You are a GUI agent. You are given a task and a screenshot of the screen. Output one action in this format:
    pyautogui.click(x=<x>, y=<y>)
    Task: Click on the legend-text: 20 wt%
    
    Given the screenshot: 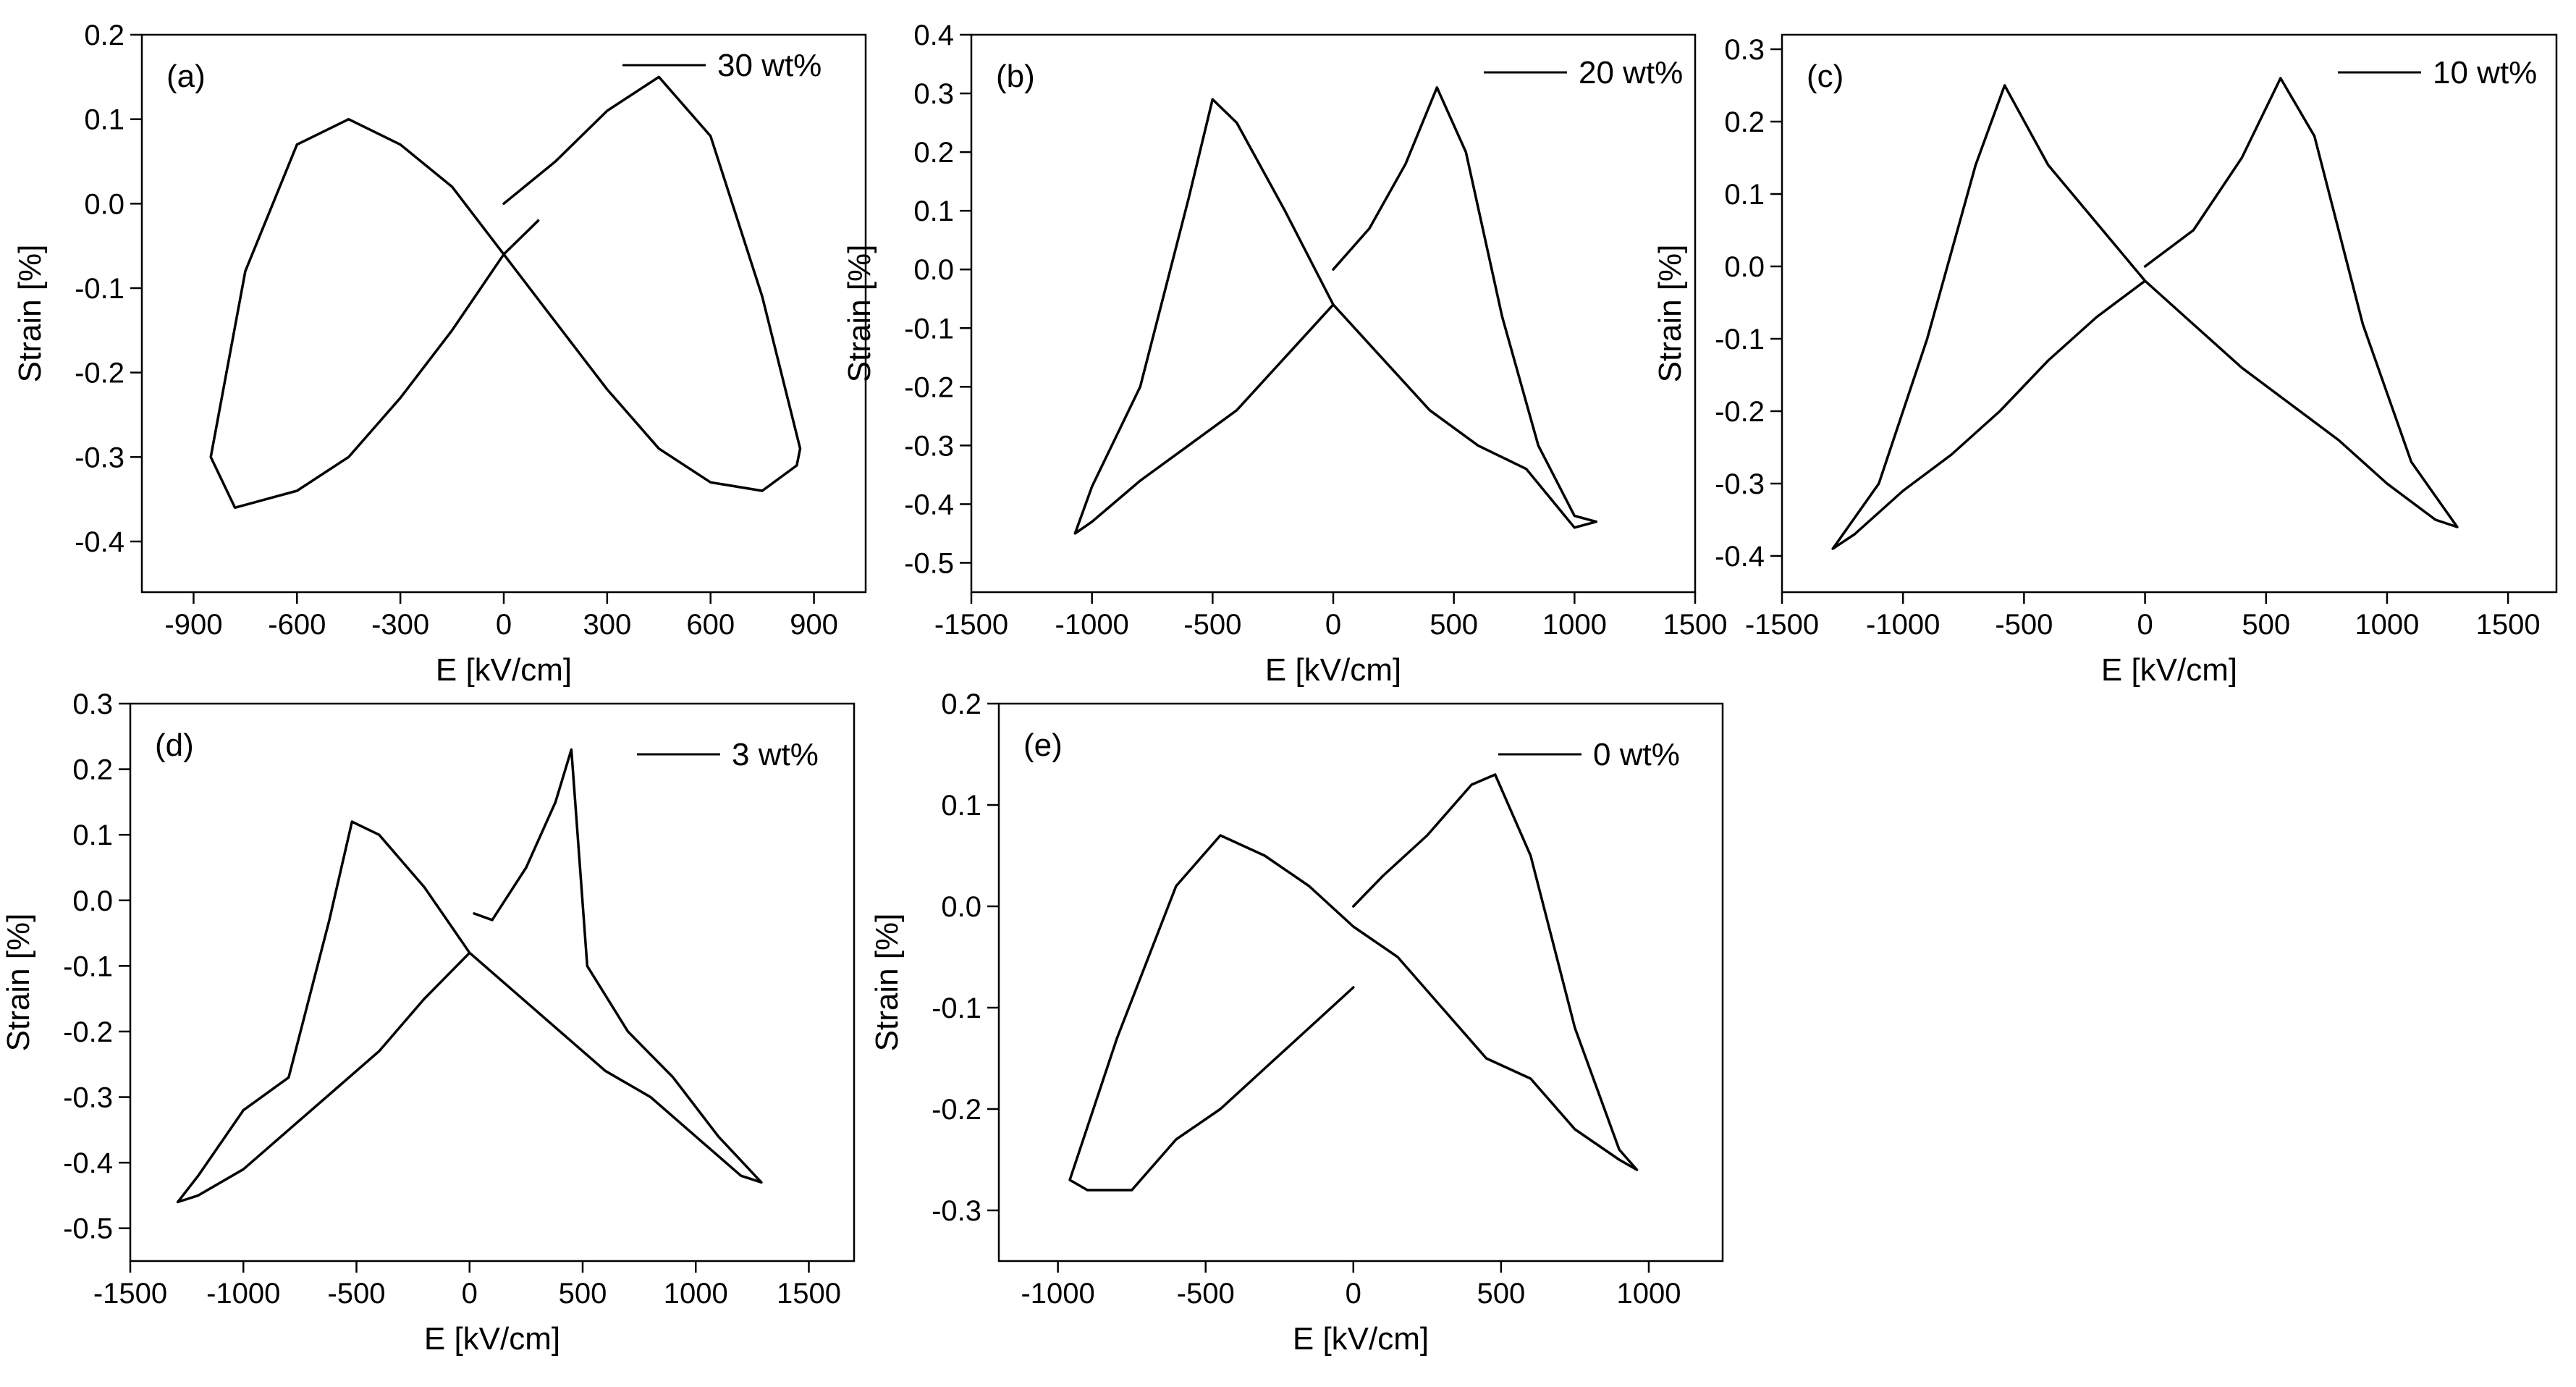 What is the action you would take?
    pyautogui.click(x=1631, y=72)
    